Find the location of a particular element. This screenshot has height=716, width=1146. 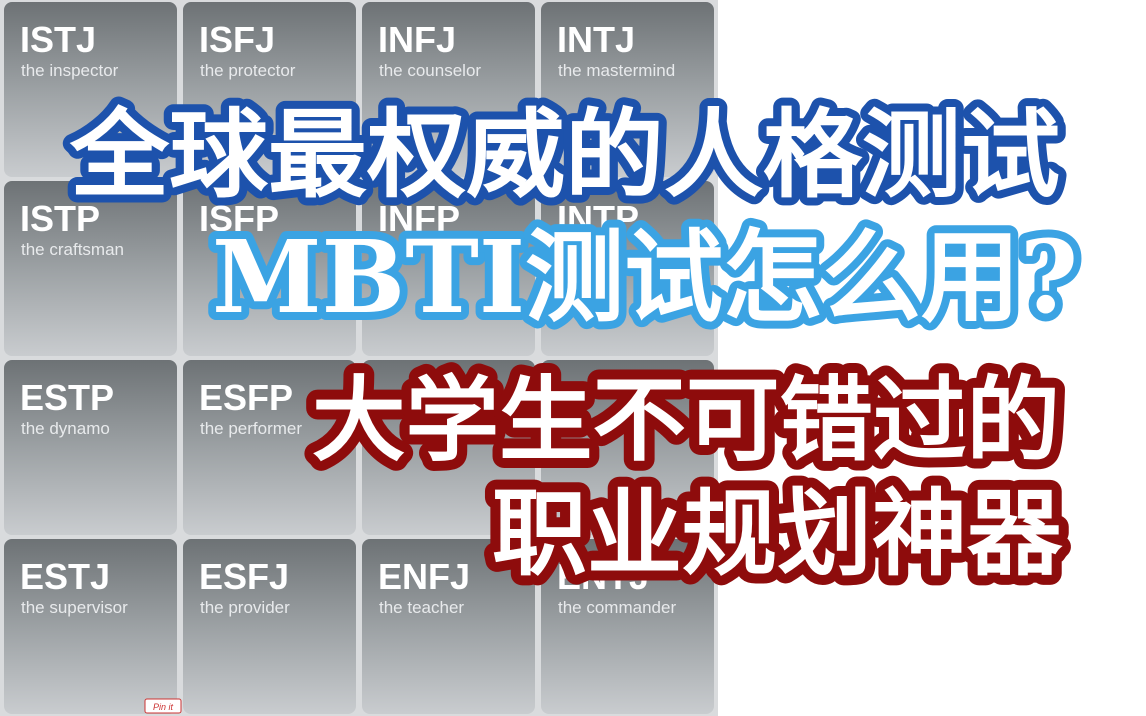

tile-type: INFJ is located at coordinates (417, 39).